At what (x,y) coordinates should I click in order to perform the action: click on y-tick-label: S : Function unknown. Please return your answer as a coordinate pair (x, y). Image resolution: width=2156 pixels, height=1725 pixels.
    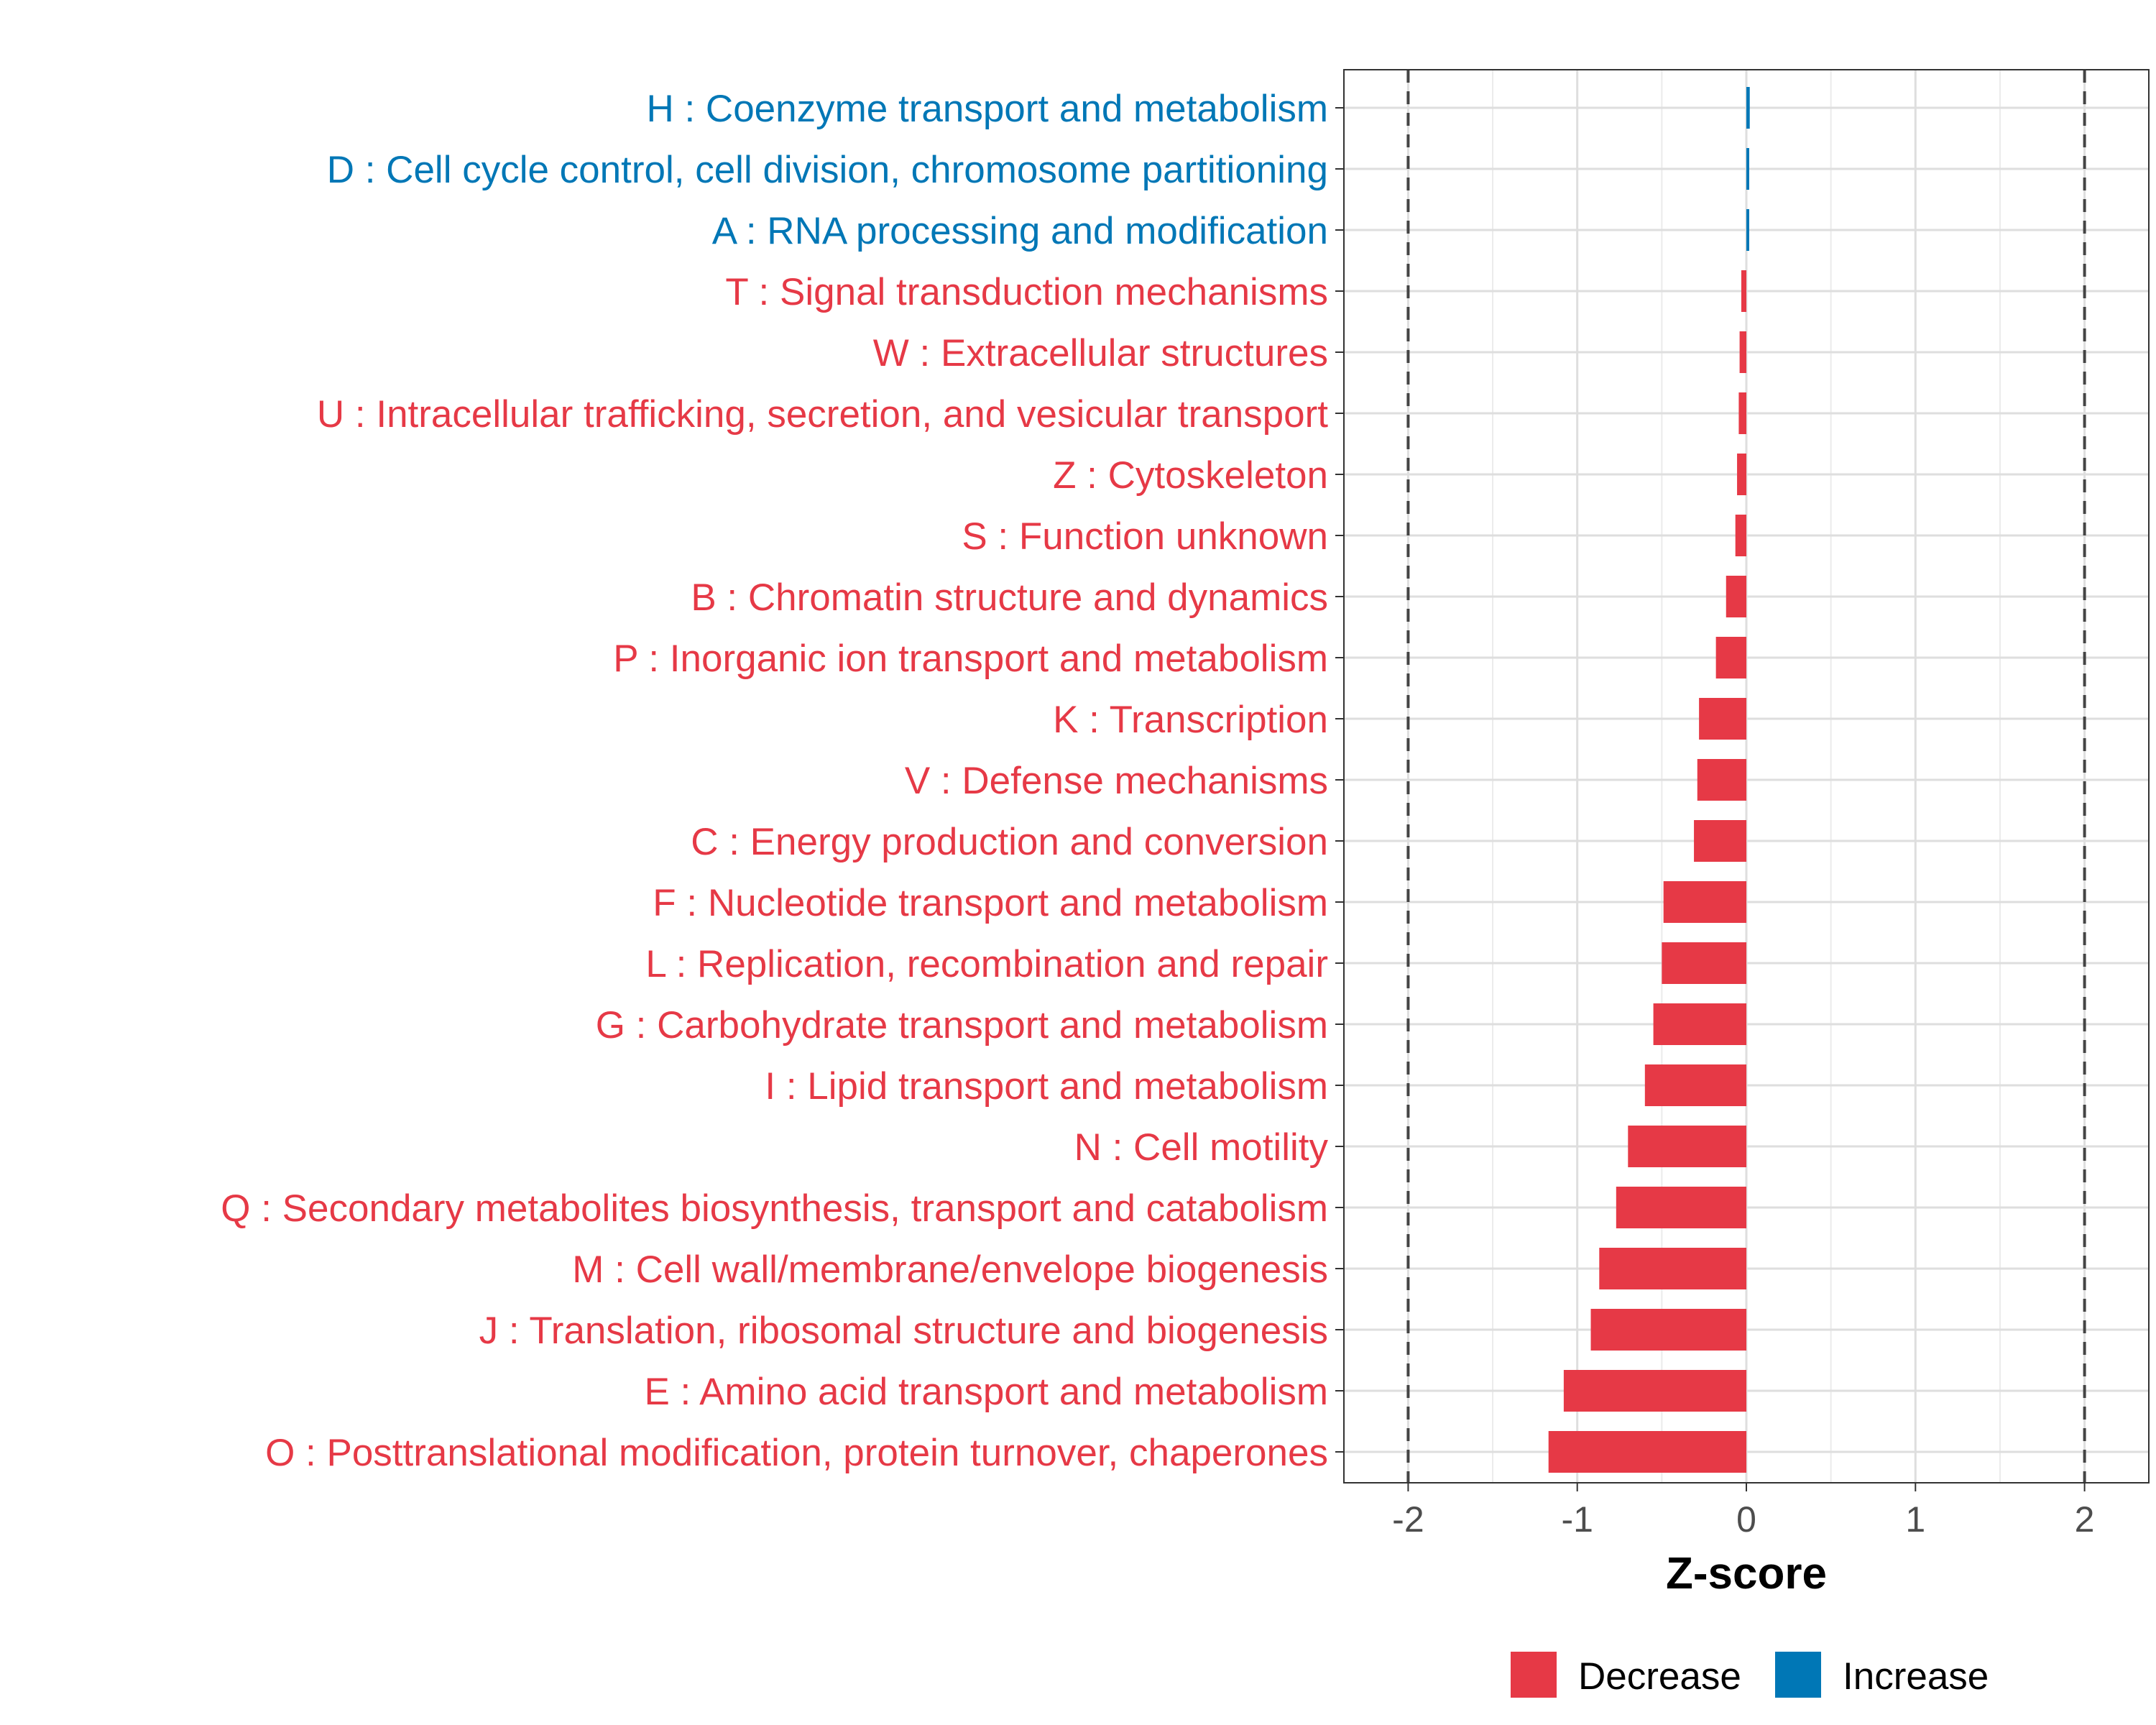
    Looking at the image, I should click on (1145, 536).